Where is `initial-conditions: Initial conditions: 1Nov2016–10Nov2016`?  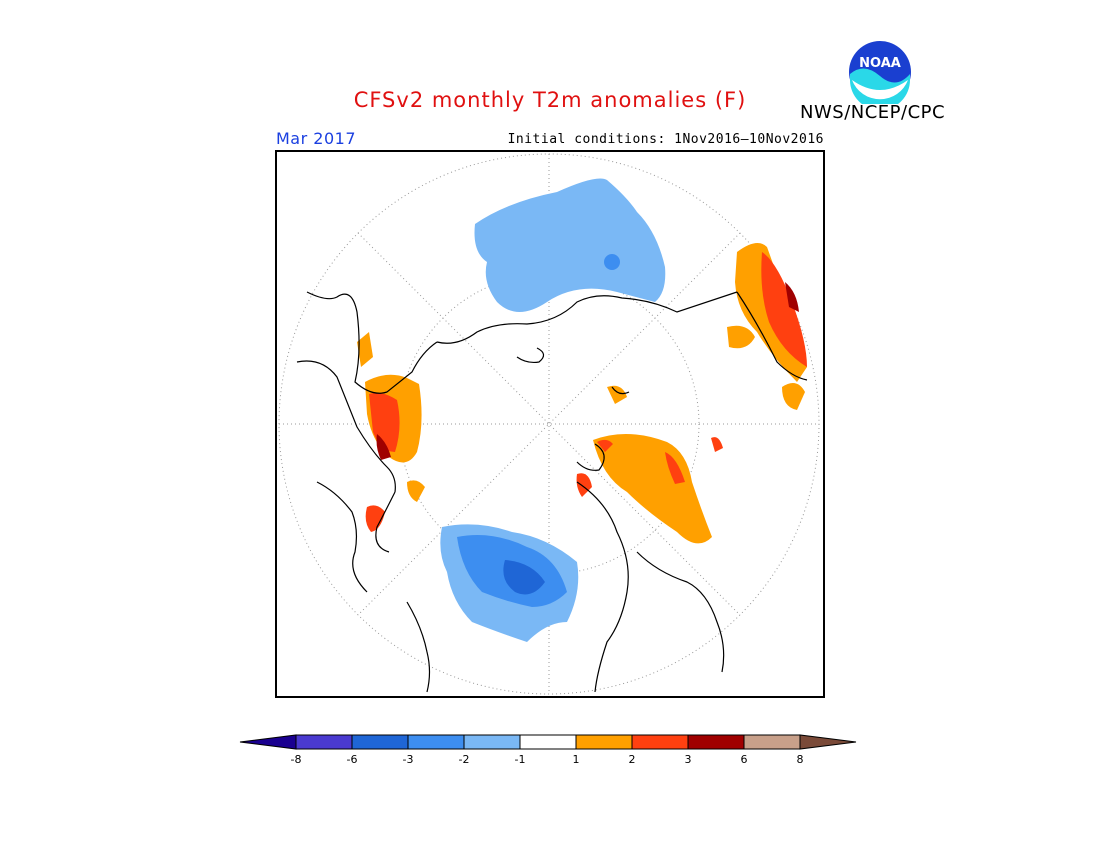 initial-conditions: Initial conditions: 1Nov2016–10Nov2016 is located at coordinates (665, 139).